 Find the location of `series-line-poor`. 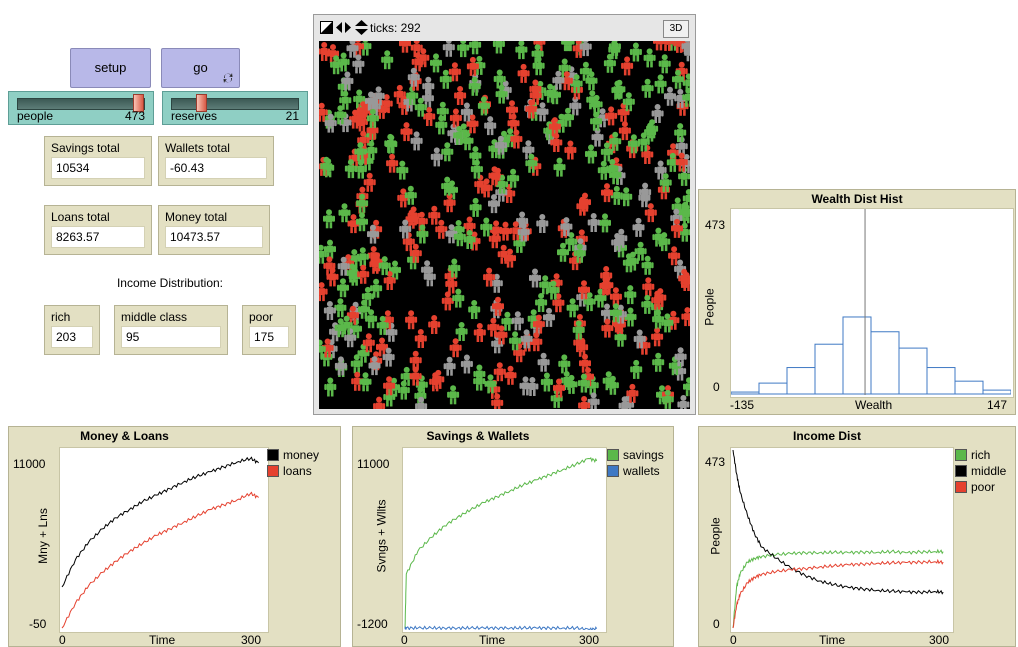

series-line-poor is located at coordinates (838, 593).